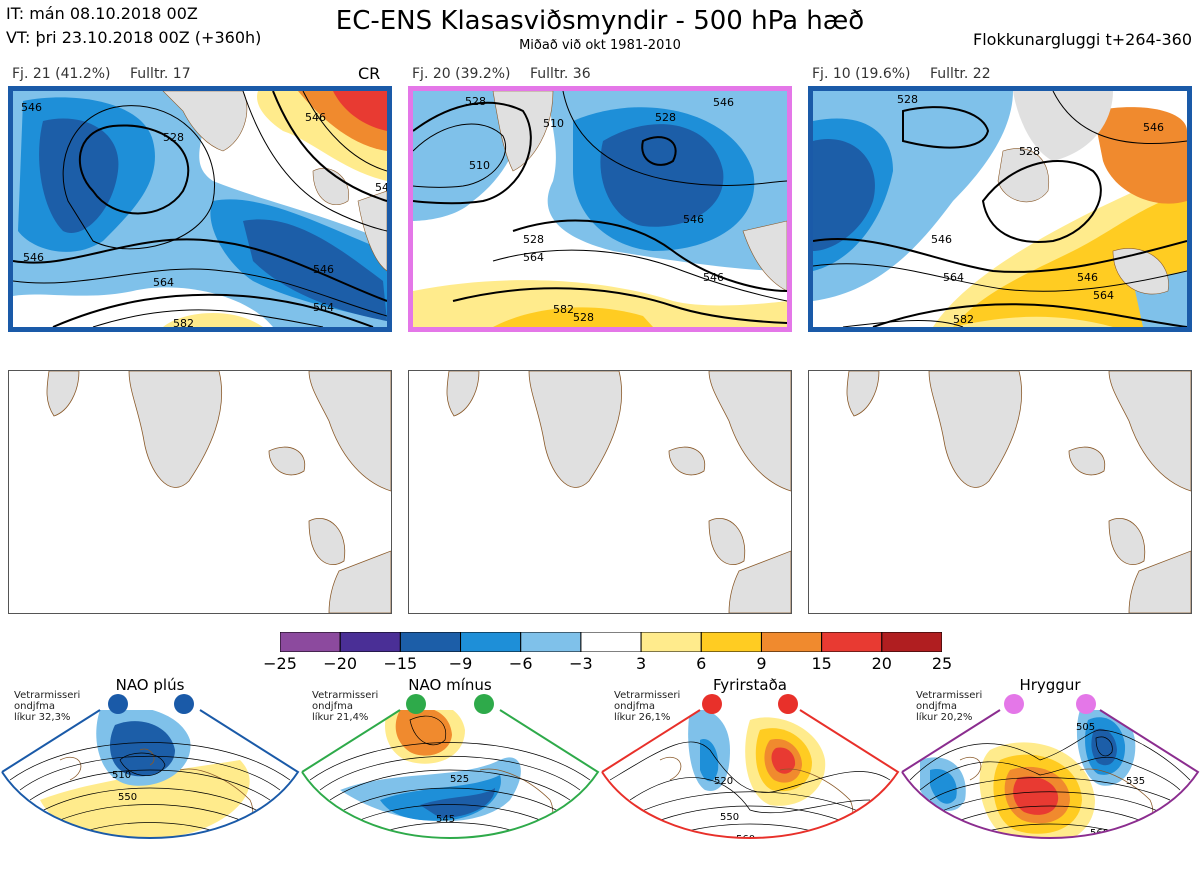  I want to click on color-scale-tick-5: −3, so click(581, 663).